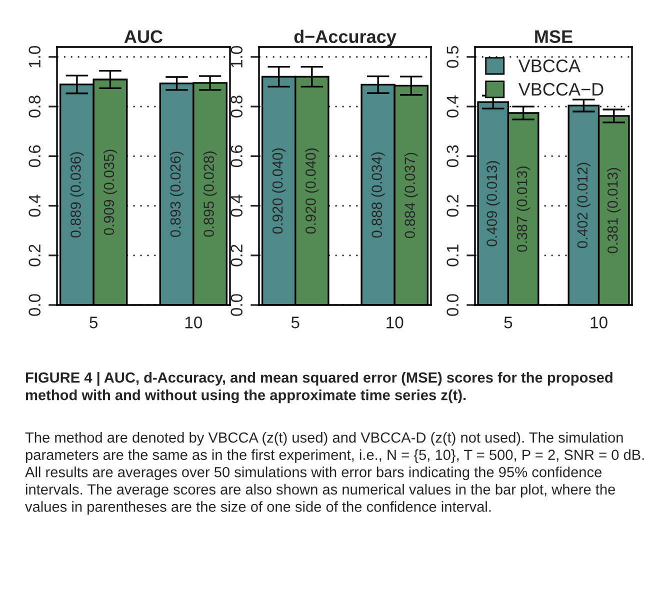 The height and width of the screenshot is (600, 656). What do you see at coordinates (493, 203) in the screenshot?
I see `data-label: 0.409 (0.013)` at bounding box center [493, 203].